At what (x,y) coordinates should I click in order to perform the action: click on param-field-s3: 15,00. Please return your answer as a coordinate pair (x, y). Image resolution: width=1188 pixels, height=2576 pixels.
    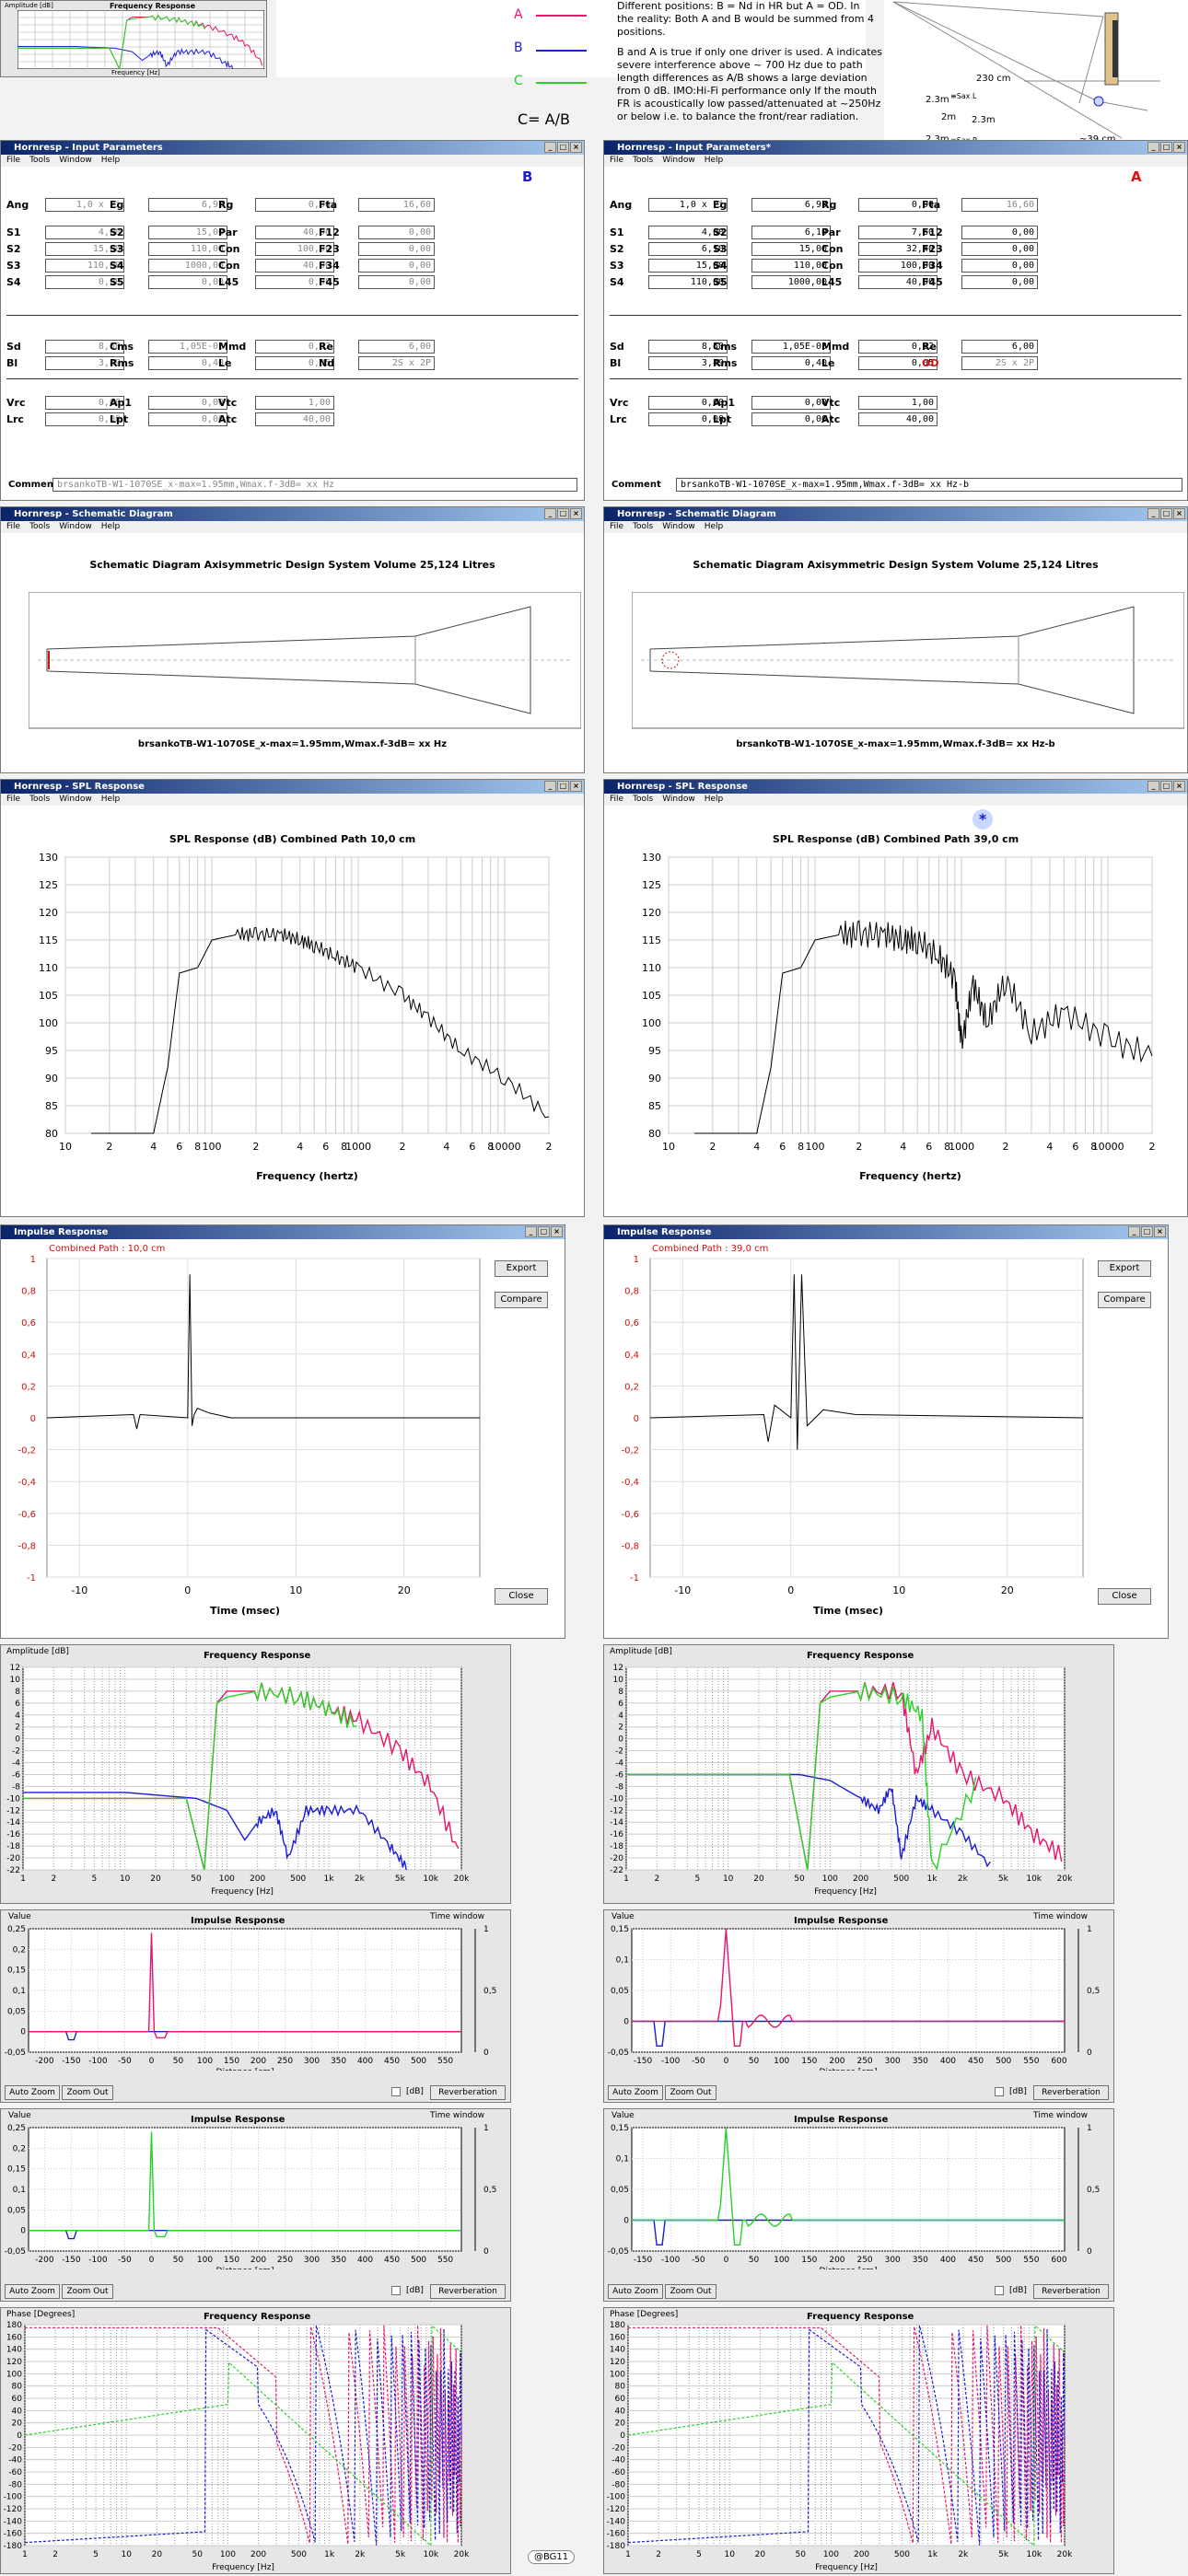
    Looking at the image, I should click on (791, 249).